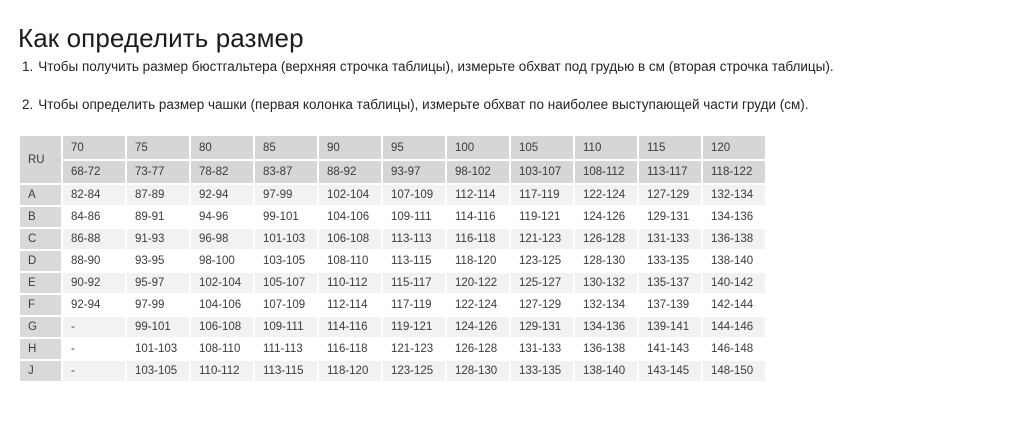 This screenshot has height=429, width=1024. What do you see at coordinates (414, 283) in the screenshot?
I see `table-cell-bust-range: 115-117` at bounding box center [414, 283].